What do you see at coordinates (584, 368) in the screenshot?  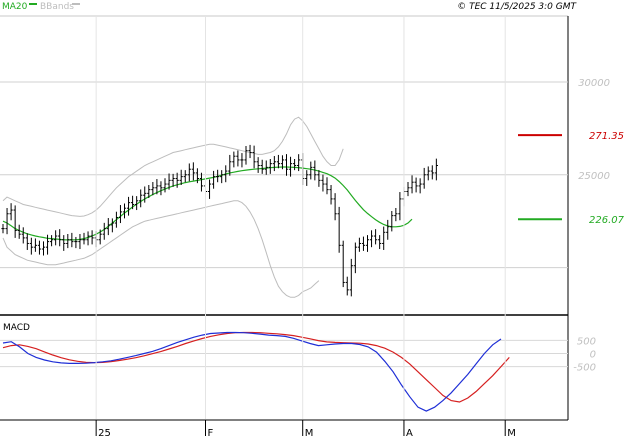 I see `macd-y-tick-label: -500` at bounding box center [584, 368].